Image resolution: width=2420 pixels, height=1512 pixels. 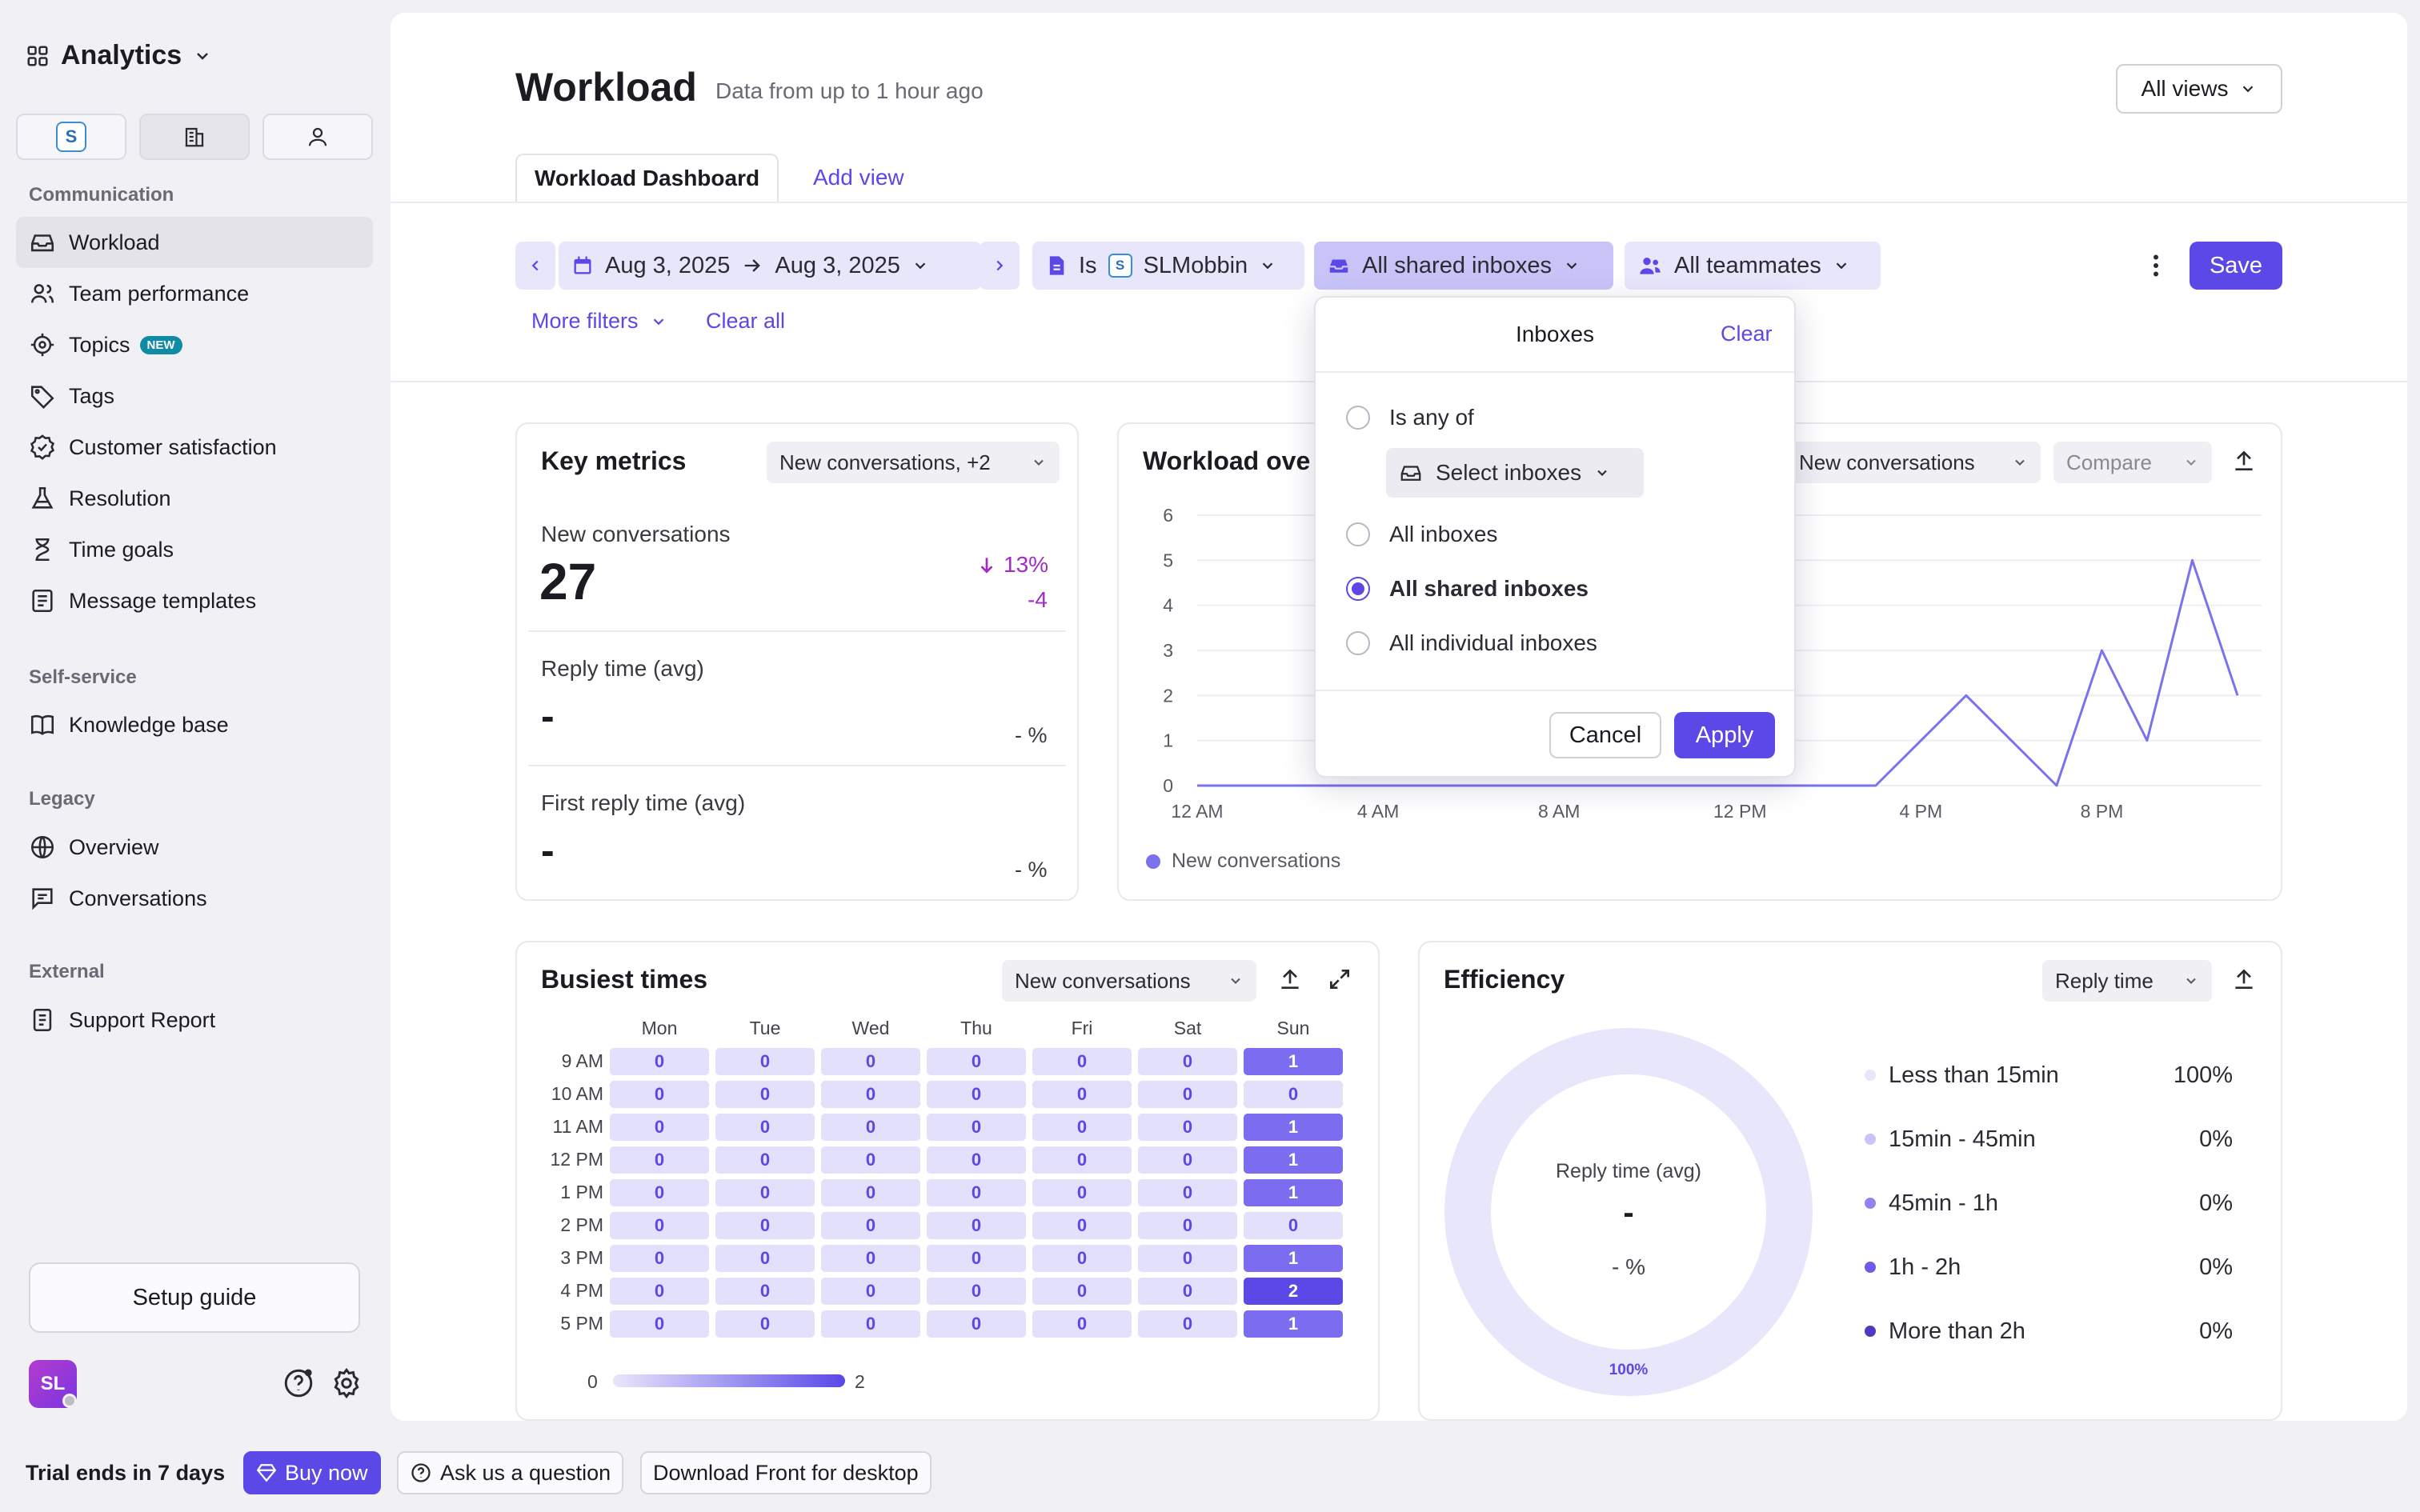 I want to click on sidebar-title: Analytics, so click(x=119, y=55).